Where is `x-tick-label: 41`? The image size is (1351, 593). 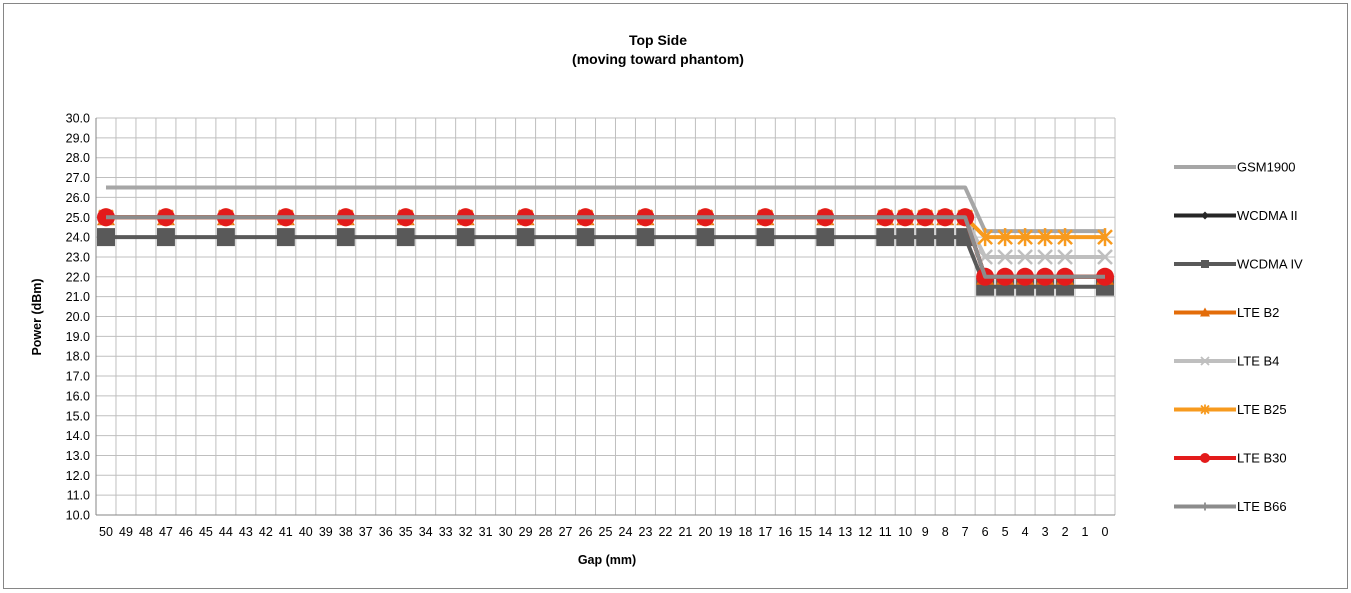 x-tick-label: 41 is located at coordinates (286, 532).